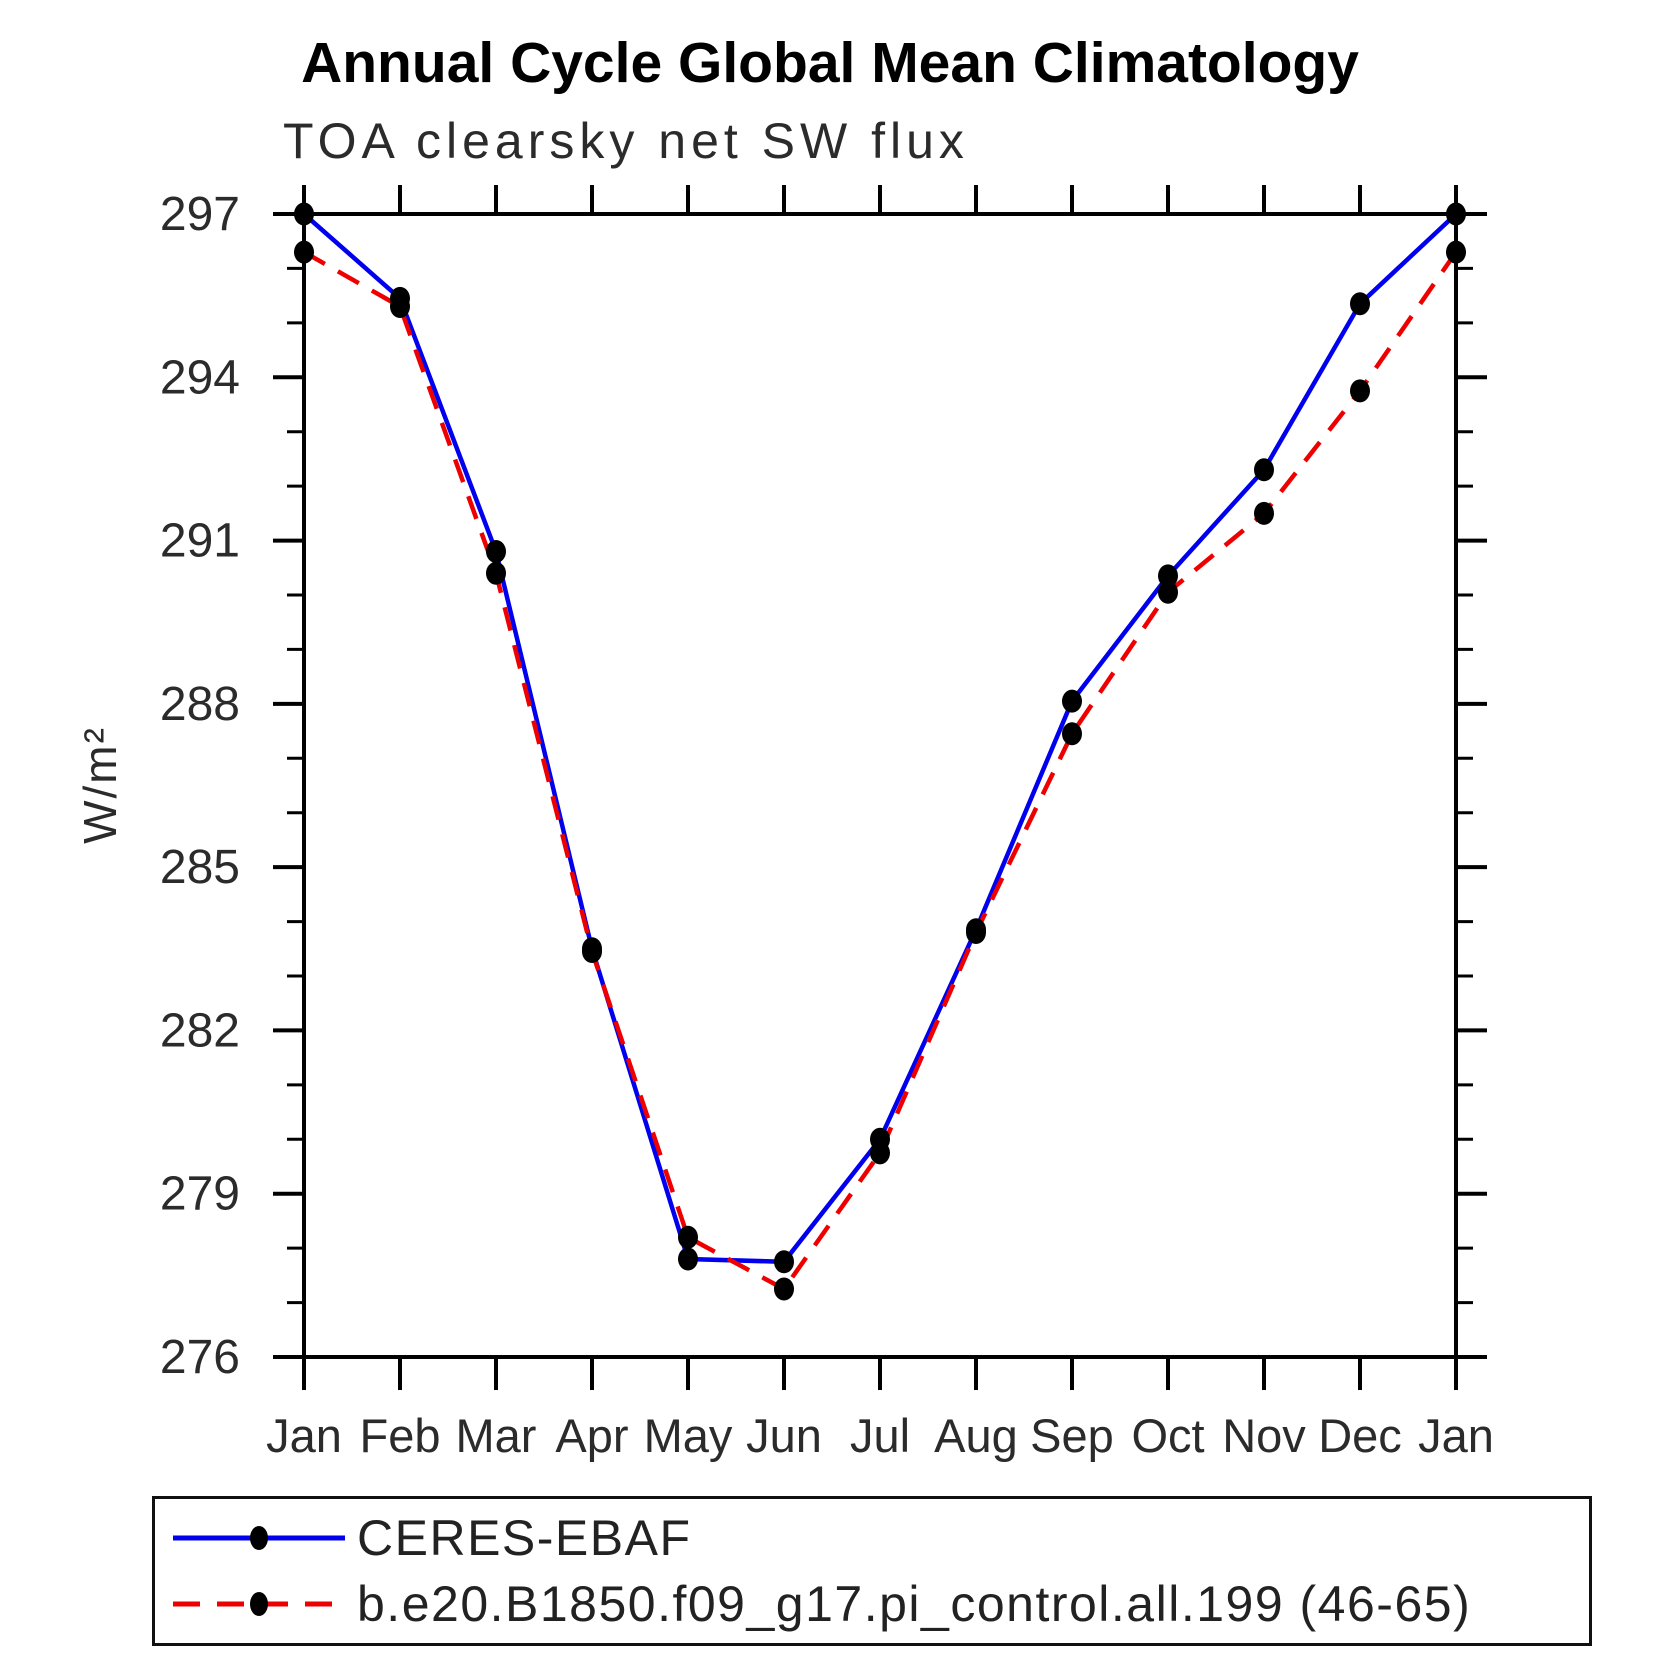 Image resolution: width=1680 pixels, height=1680 pixels. What do you see at coordinates (976, 1435) in the screenshot?
I see `x-tick-label: Aug` at bounding box center [976, 1435].